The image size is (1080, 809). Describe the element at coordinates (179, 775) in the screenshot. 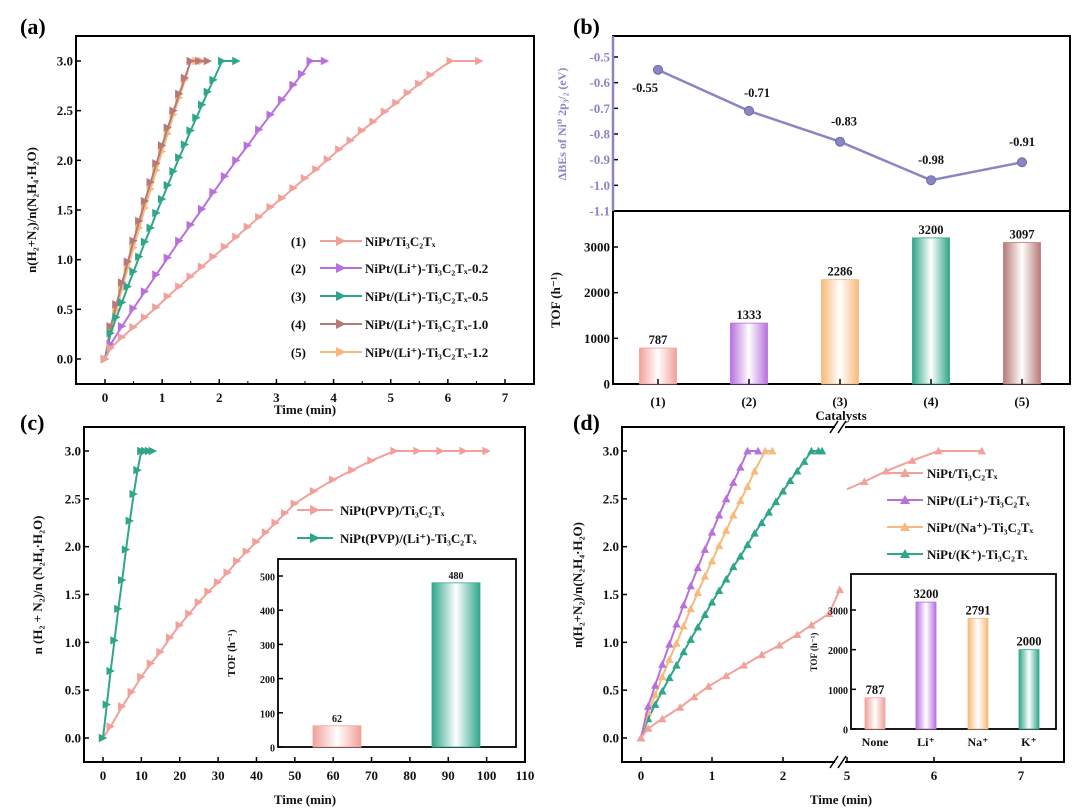

I see `c-x-tick-label: 20` at that location.